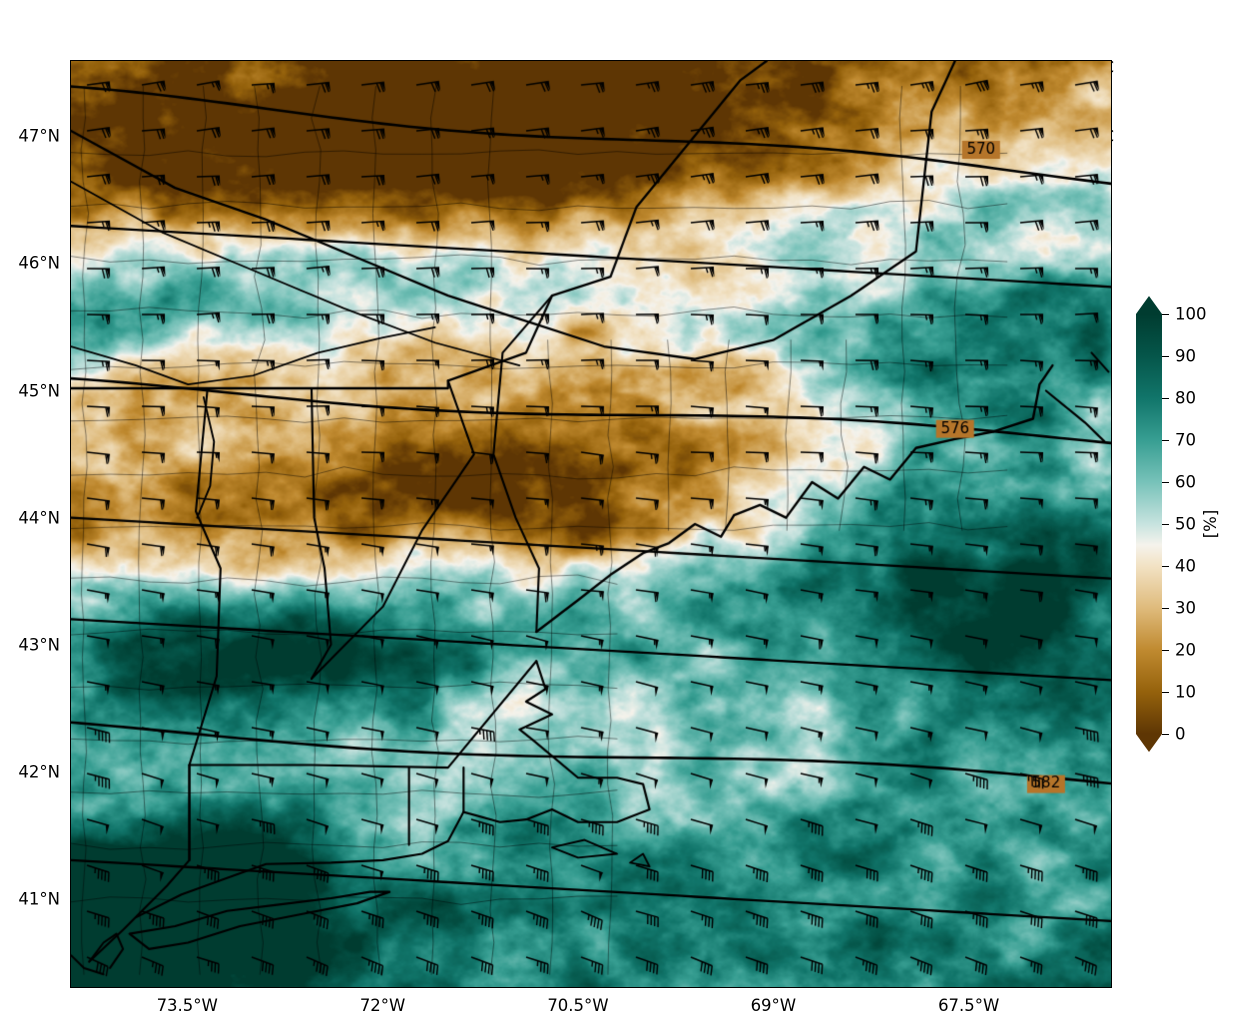 This screenshot has width=1242, height=1032. I want to click on latitude-tick-label: 41°N, so click(39, 899).